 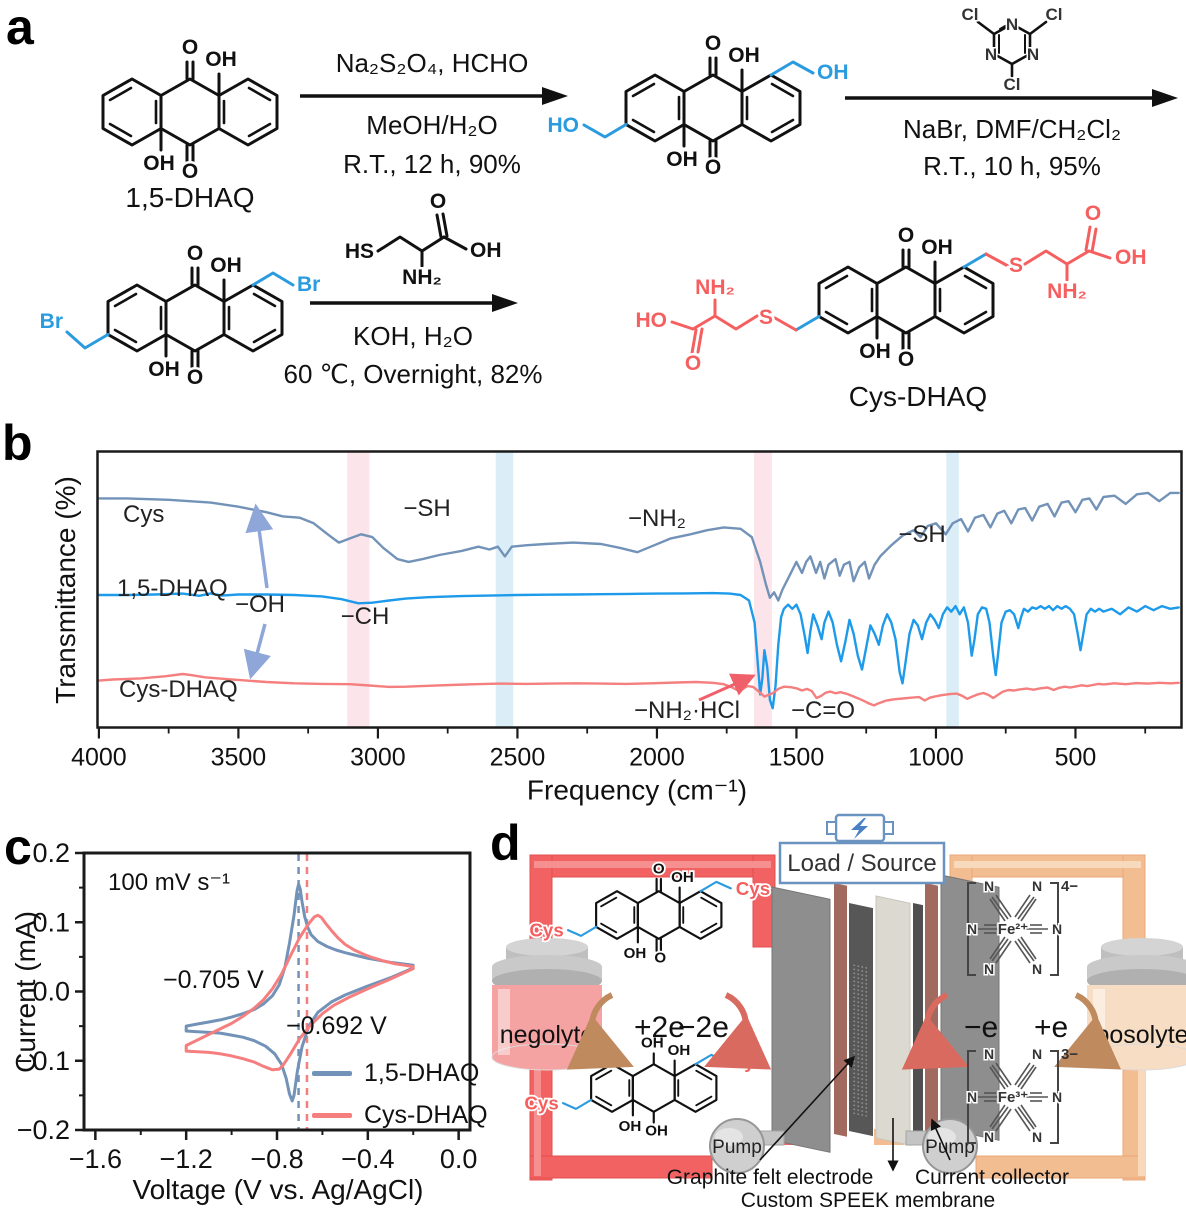 What do you see at coordinates (336, 1026) in the screenshot?
I see `cv-potential-2: −0.692 V` at bounding box center [336, 1026].